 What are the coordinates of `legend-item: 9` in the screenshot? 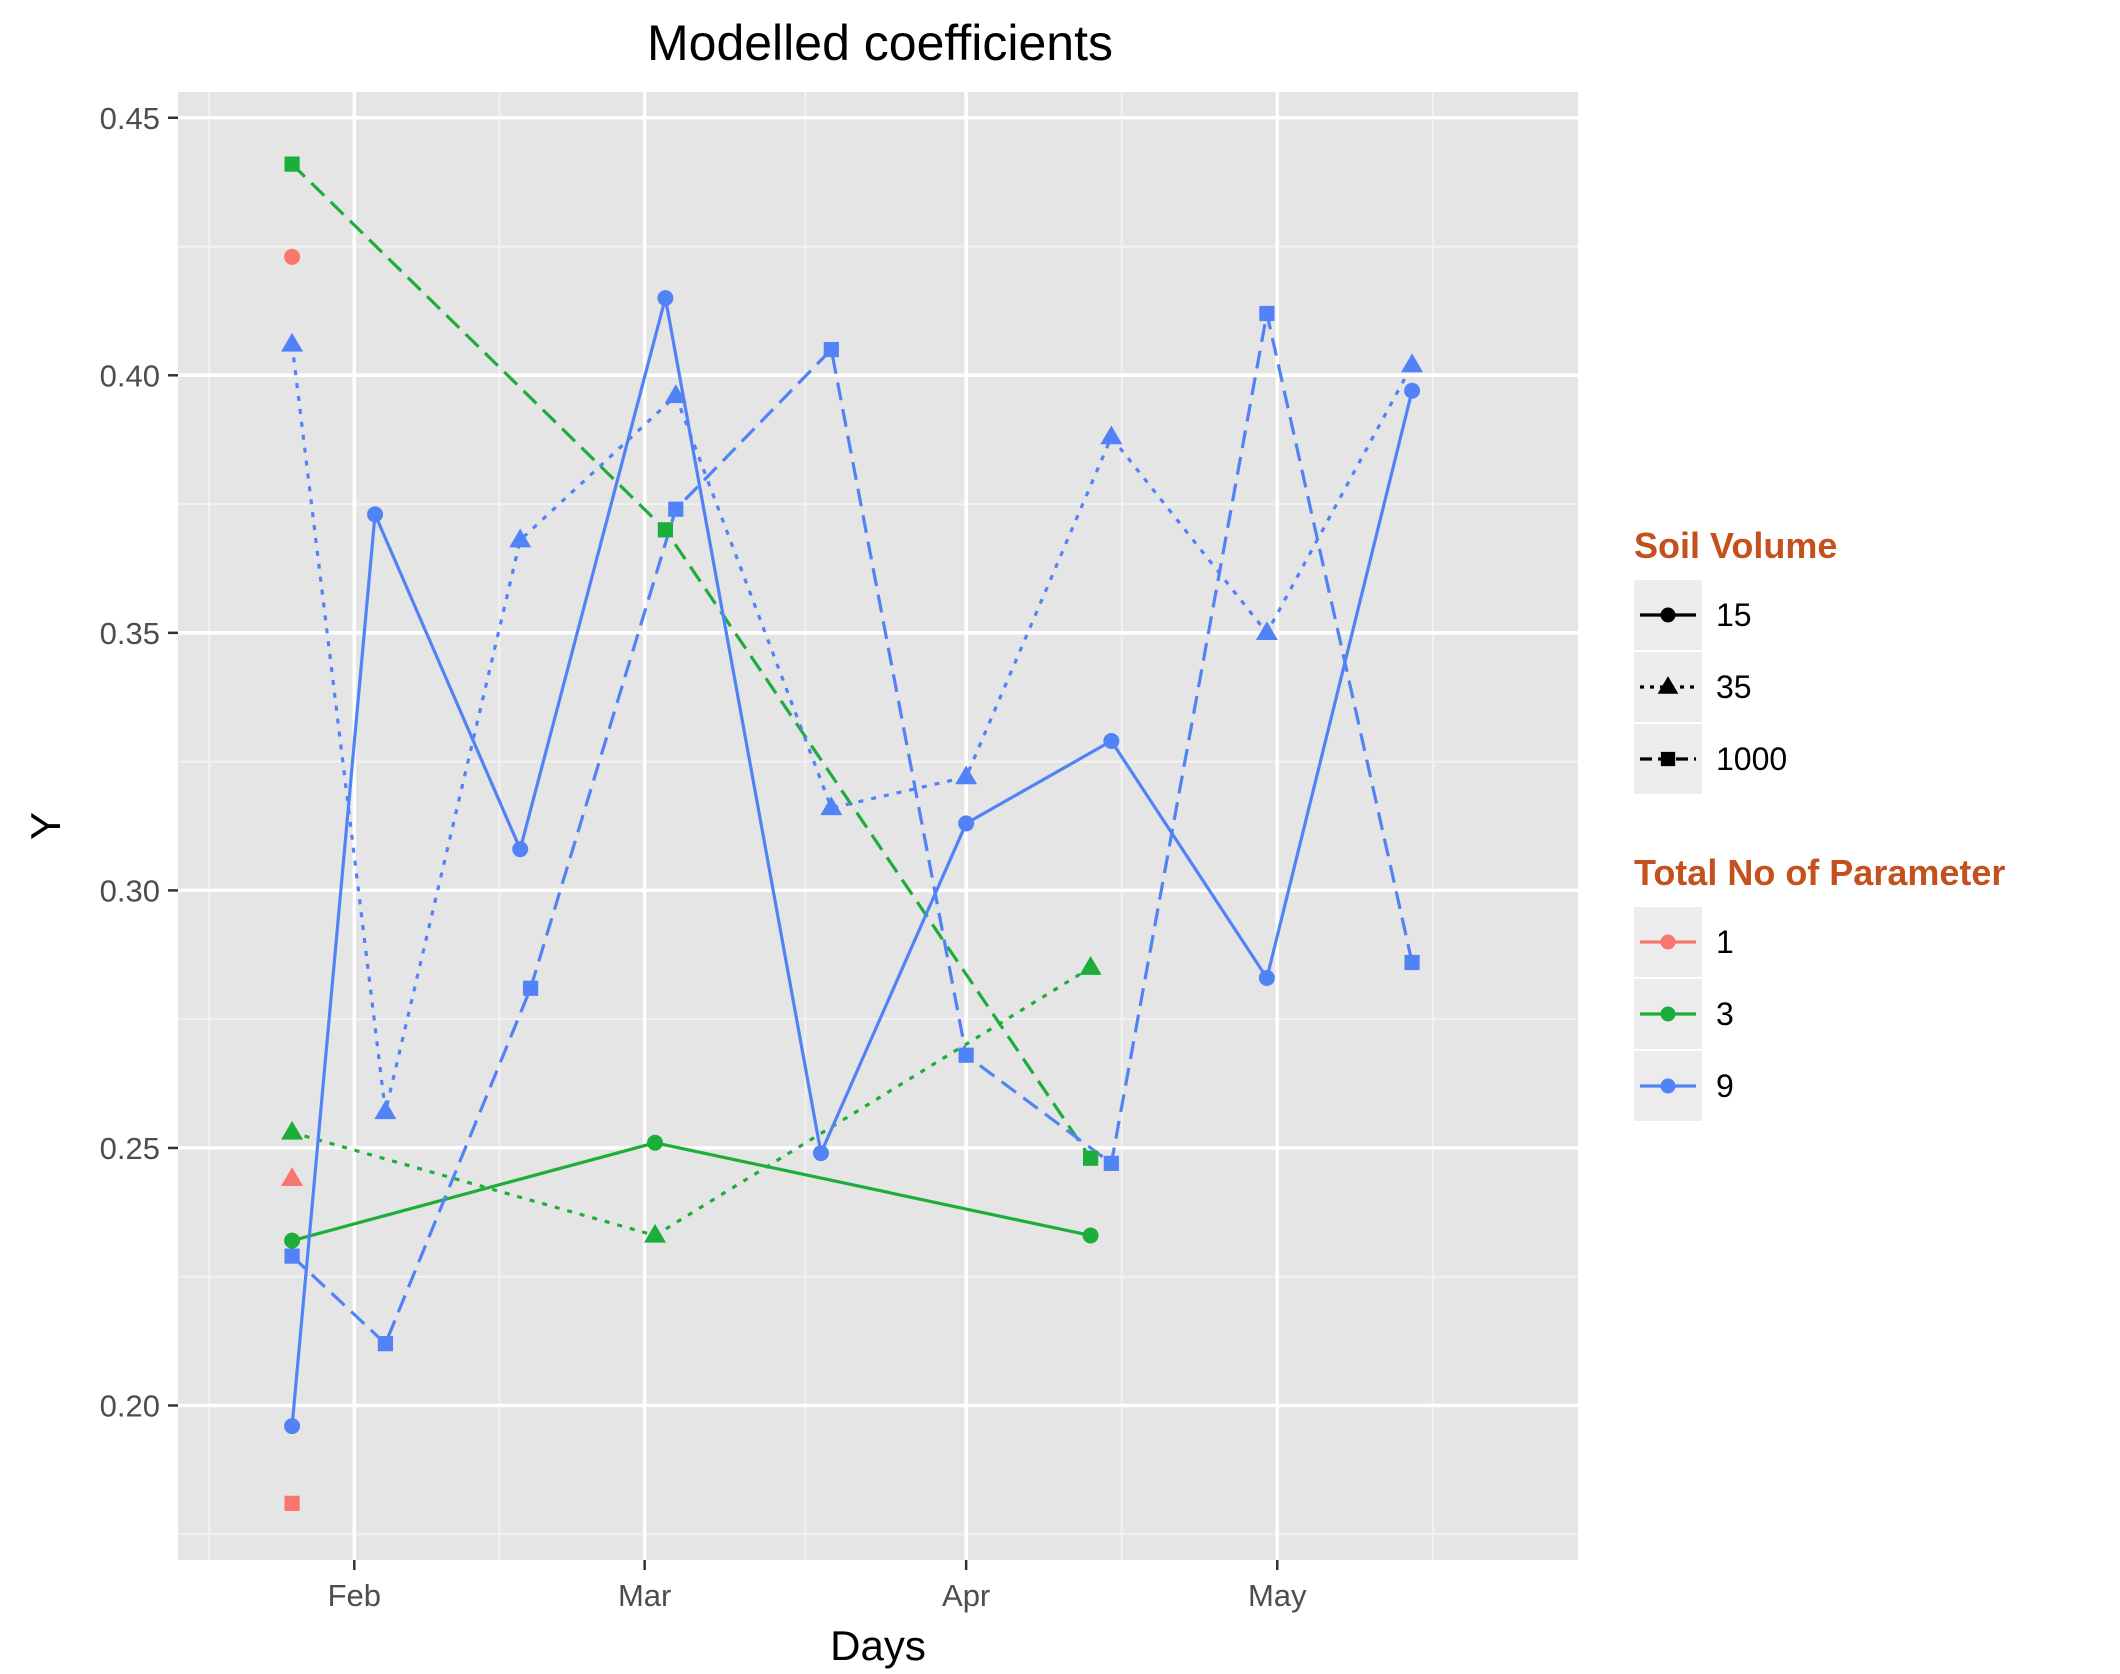 It's located at (1684, 1086).